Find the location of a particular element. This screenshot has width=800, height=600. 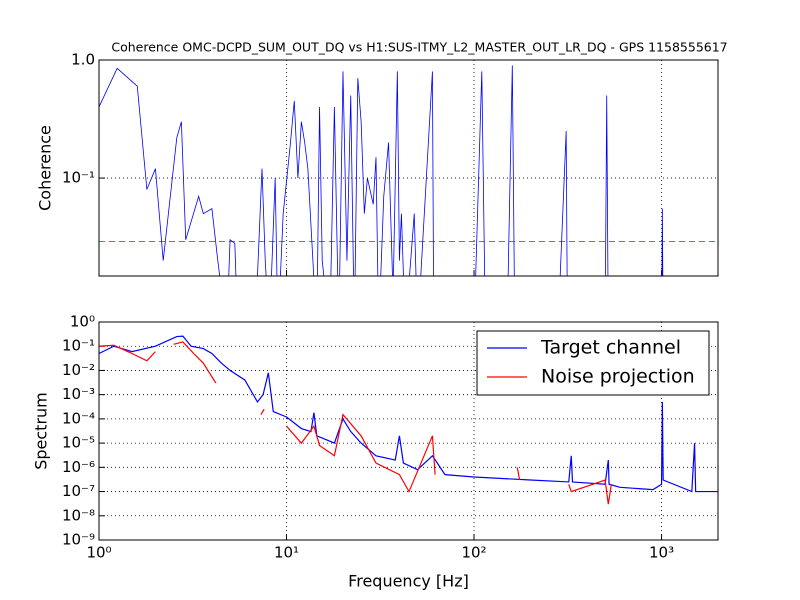

y-tick-label: 1.0 is located at coordinates (83, 60).